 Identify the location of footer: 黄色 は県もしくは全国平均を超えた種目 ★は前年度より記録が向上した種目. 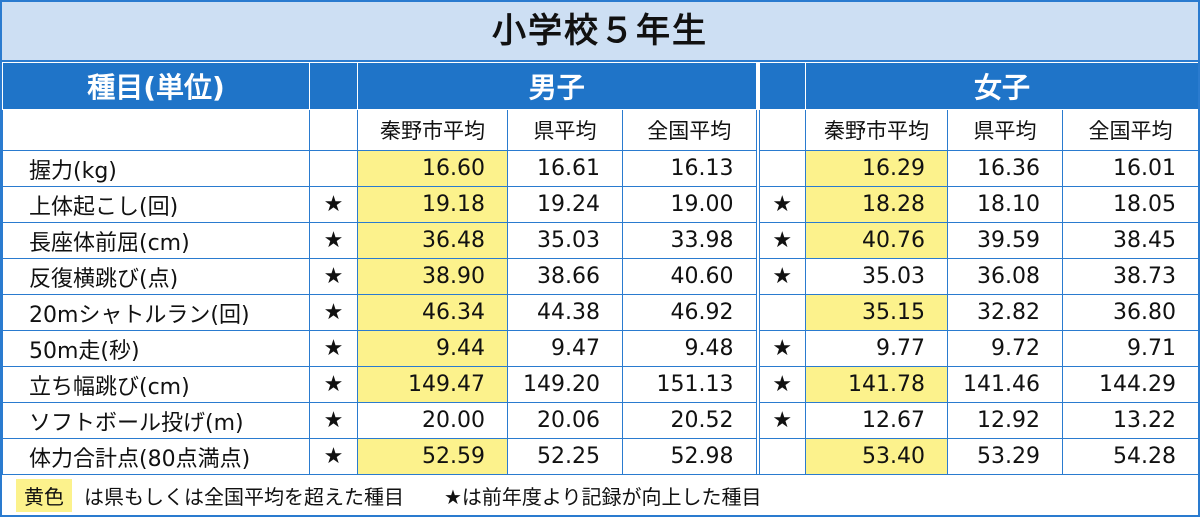
(600, 494).